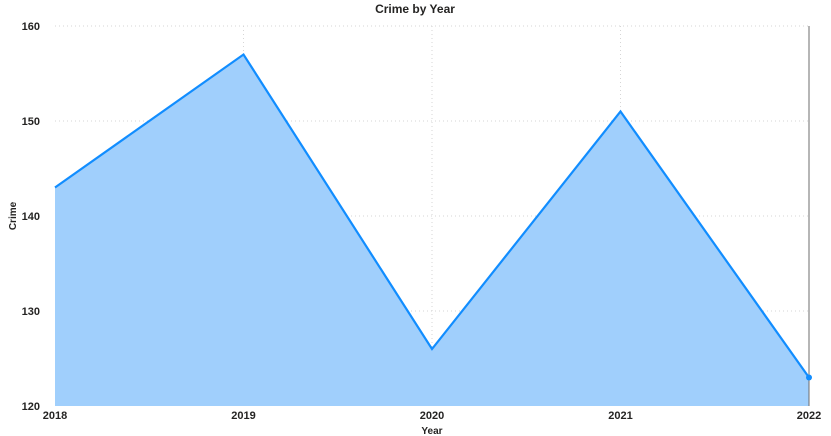 Image resolution: width=831 pixels, height=436 pixels. Describe the element at coordinates (31, 122) in the screenshot. I see `y-tick-label: 150` at that location.